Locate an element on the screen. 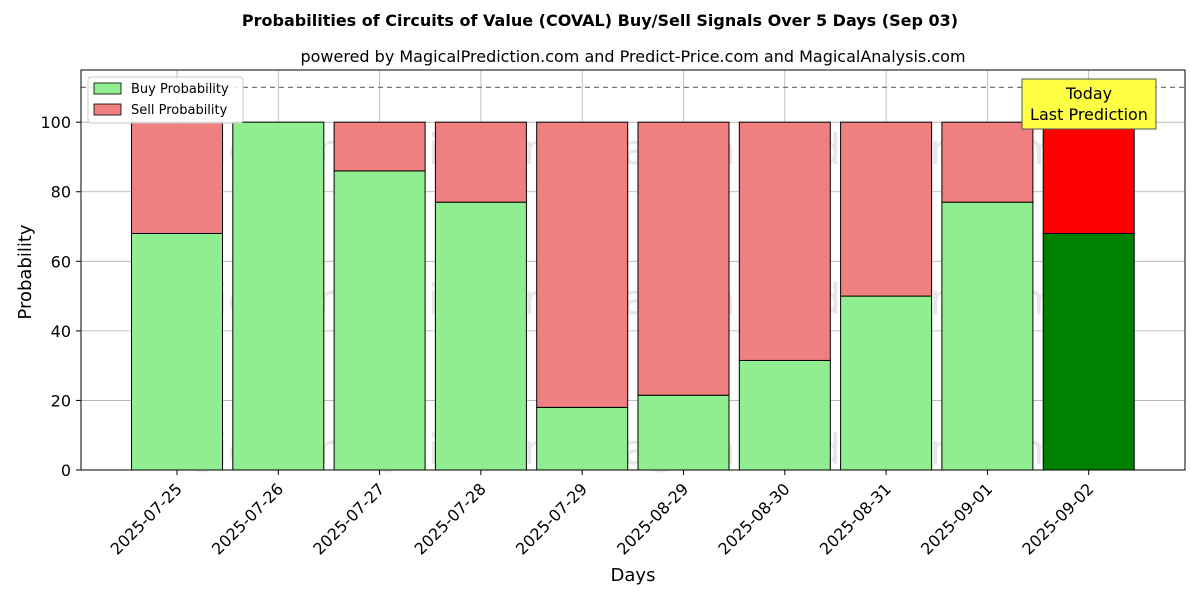 The width and height of the screenshot is (1200, 600). legend: Buy Probability Sell Probability is located at coordinates (165, 100).